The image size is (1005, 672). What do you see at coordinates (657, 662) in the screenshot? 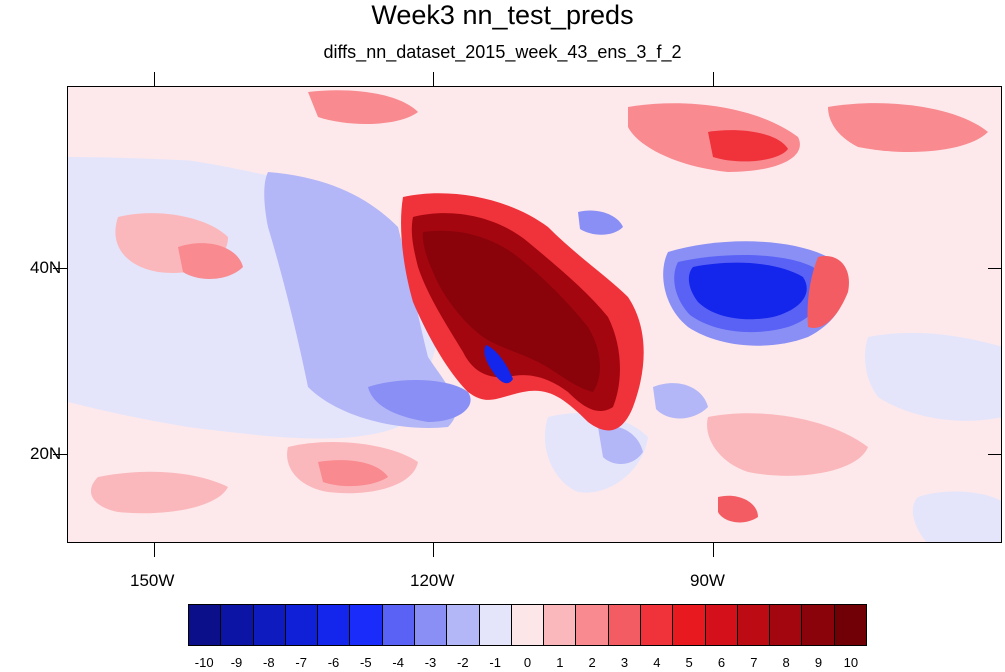
I see `colorbar-tick-label: 4` at bounding box center [657, 662].